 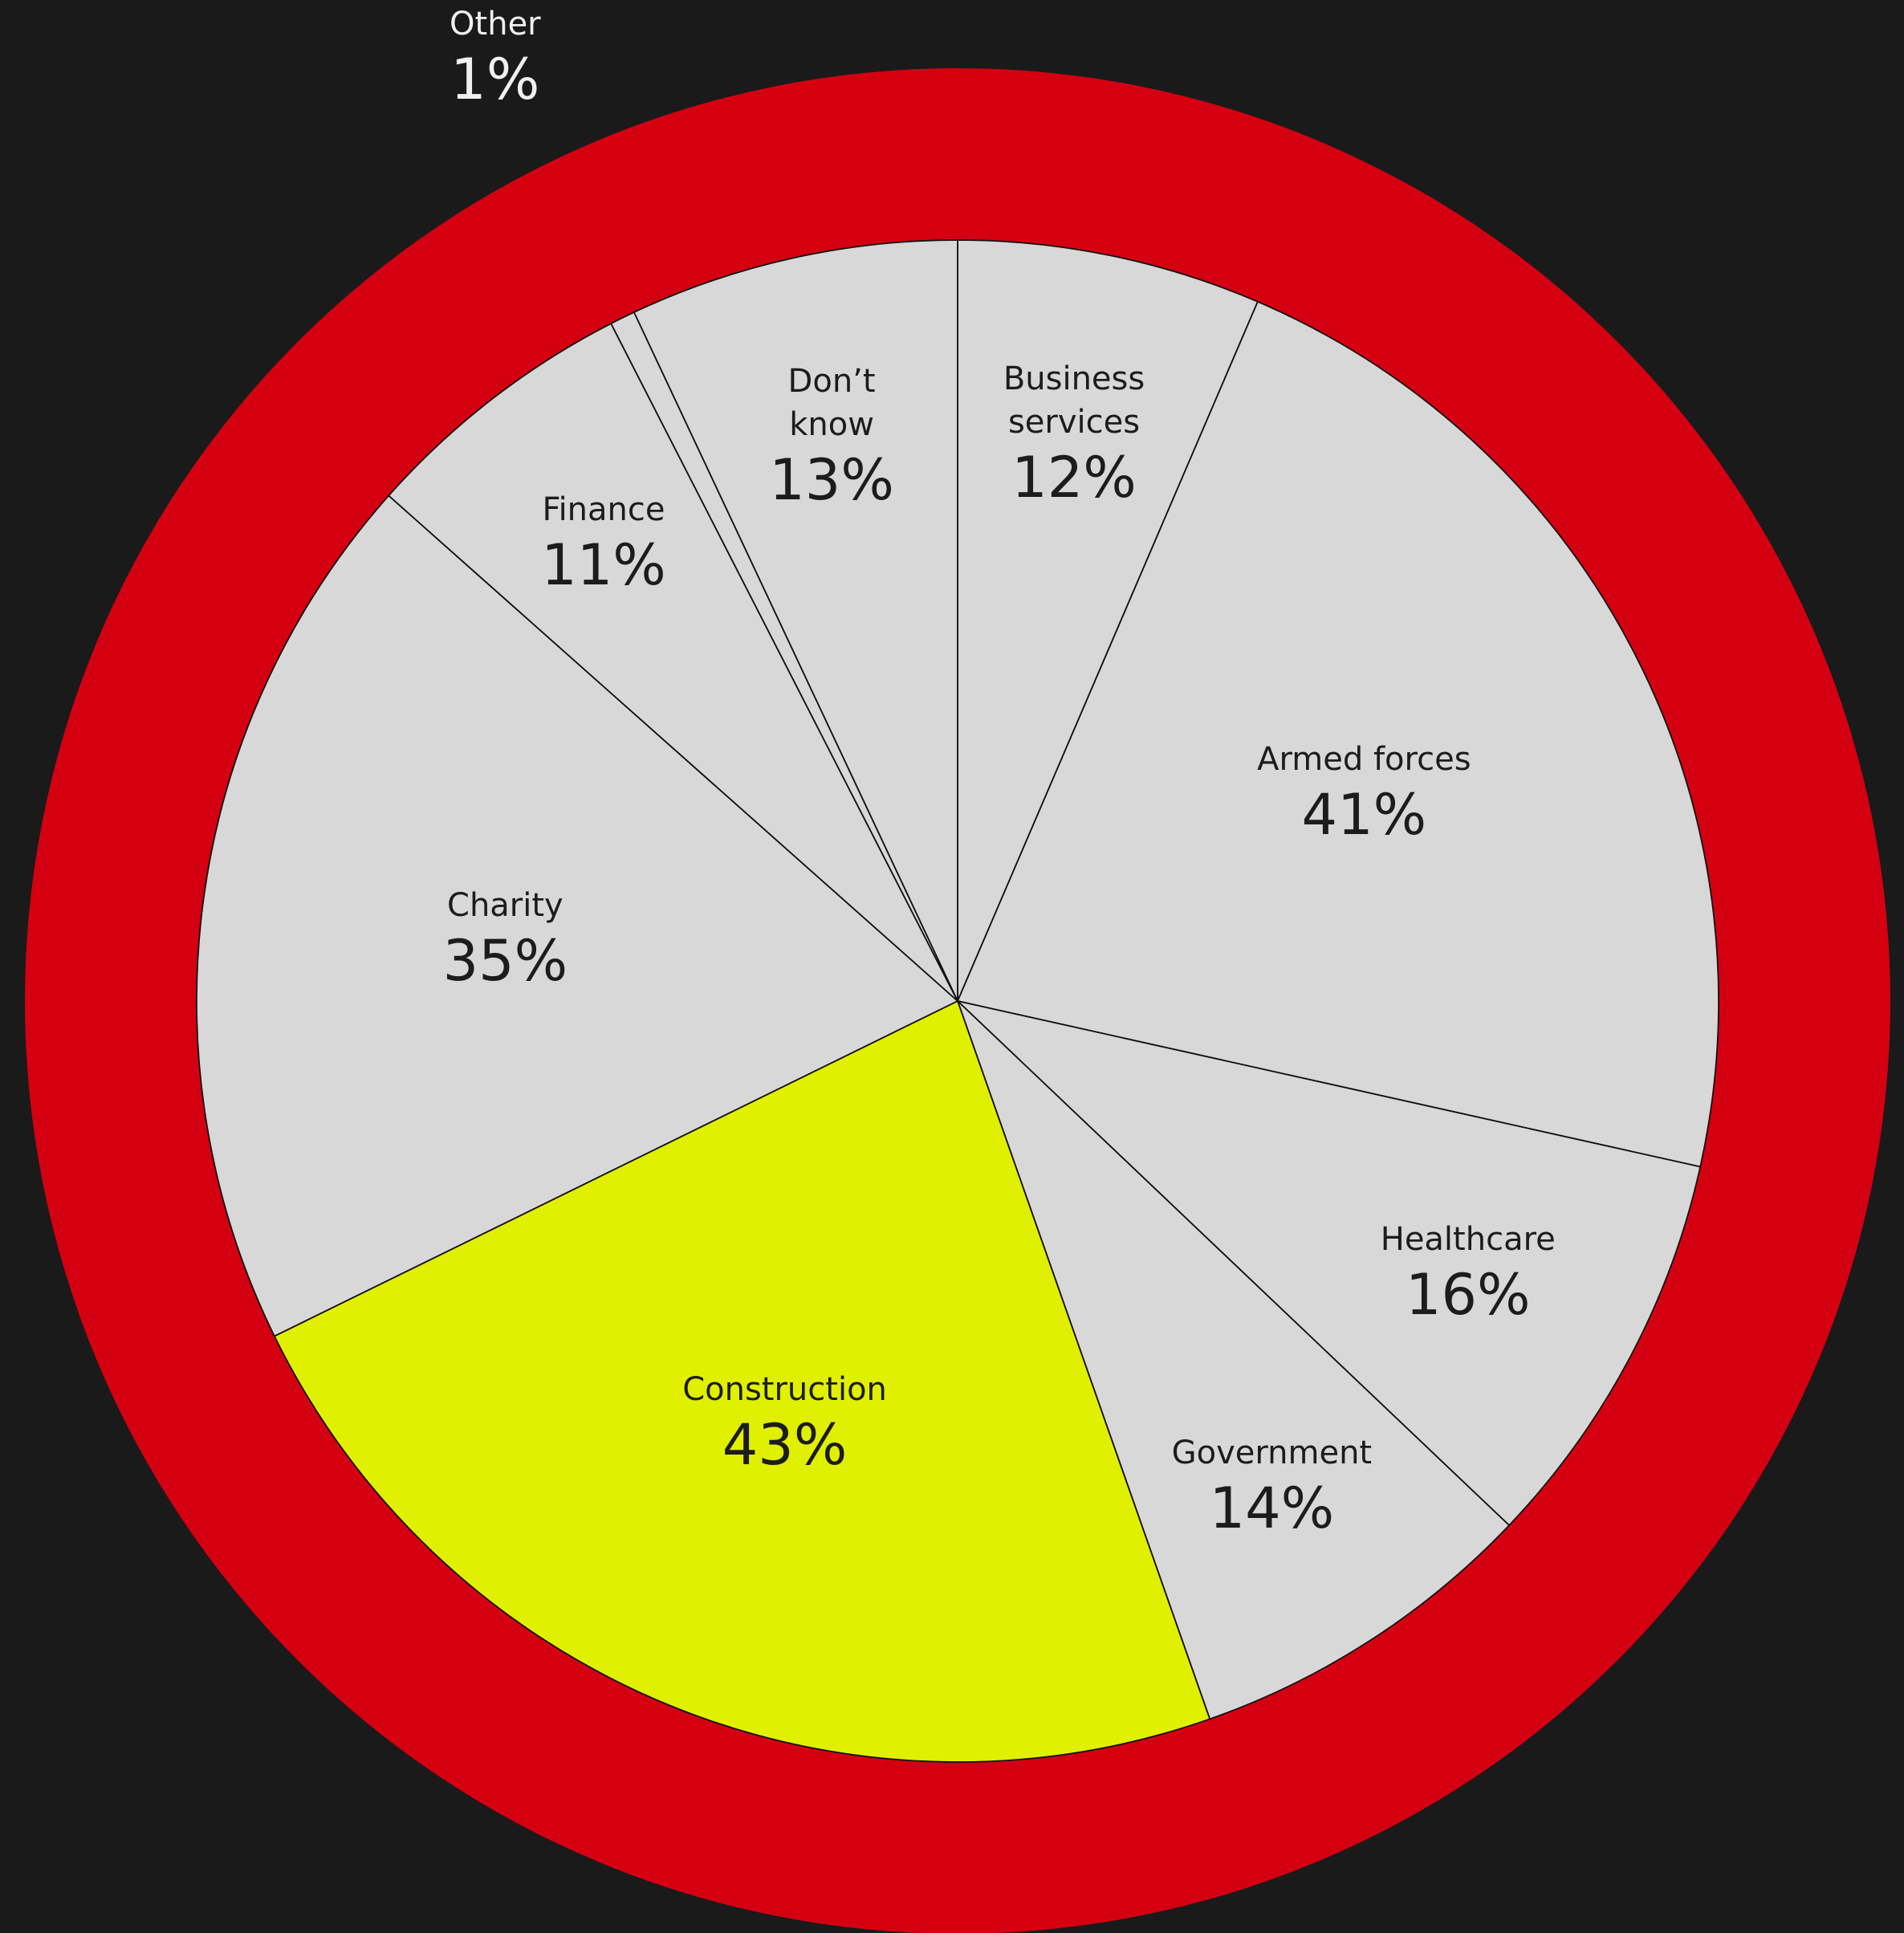 I want to click on slice-label: Finance 11%, so click(x=604, y=543).